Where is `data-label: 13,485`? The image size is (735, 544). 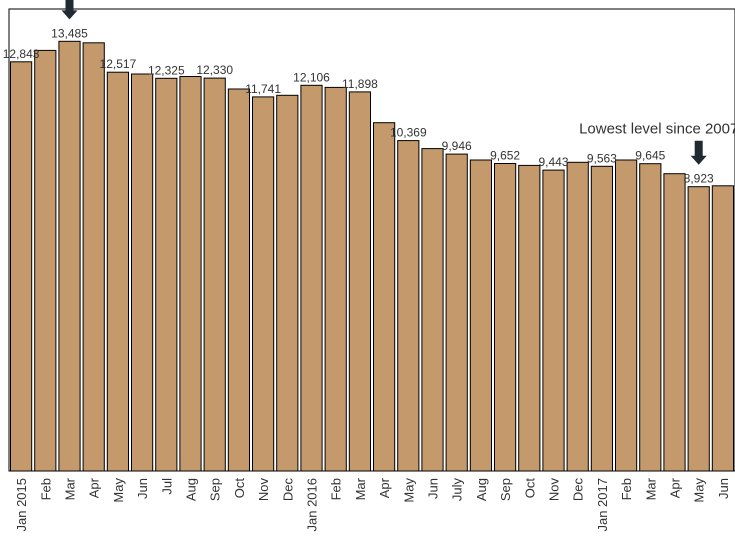 data-label: 13,485 is located at coordinates (69, 33).